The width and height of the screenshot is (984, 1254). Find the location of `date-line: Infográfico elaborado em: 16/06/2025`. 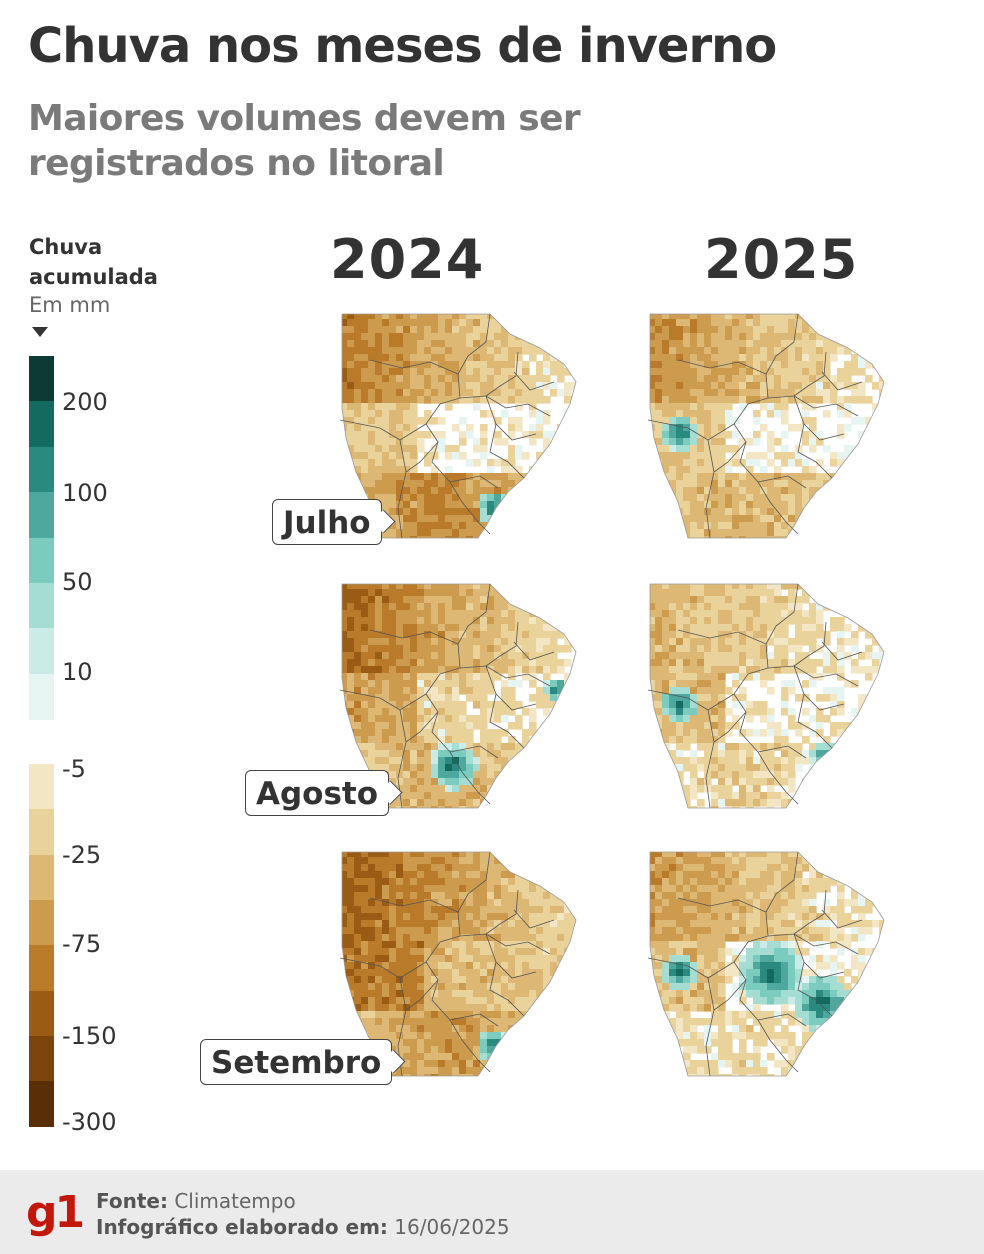

date-line: Infográfico elaborado em: 16/06/2025 is located at coordinates (303, 1227).